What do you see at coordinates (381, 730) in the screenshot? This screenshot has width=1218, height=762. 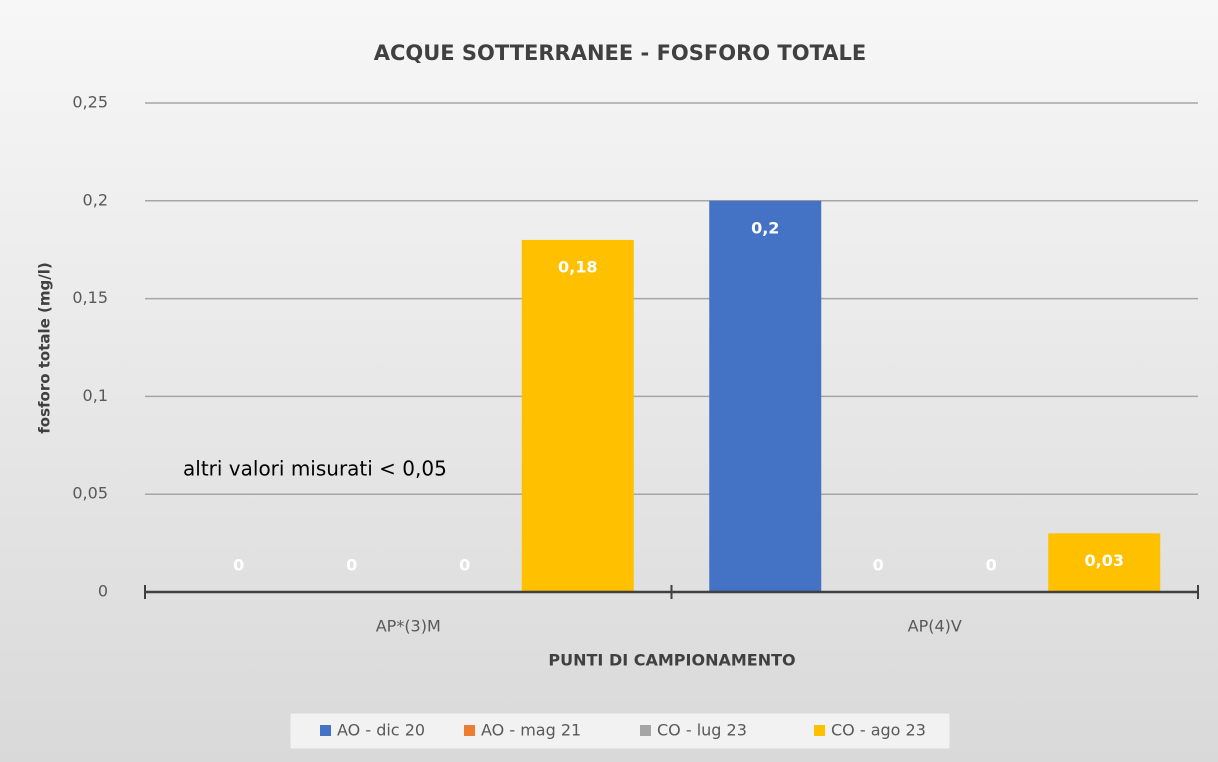 I see `legend-label: AO - dic 20` at bounding box center [381, 730].